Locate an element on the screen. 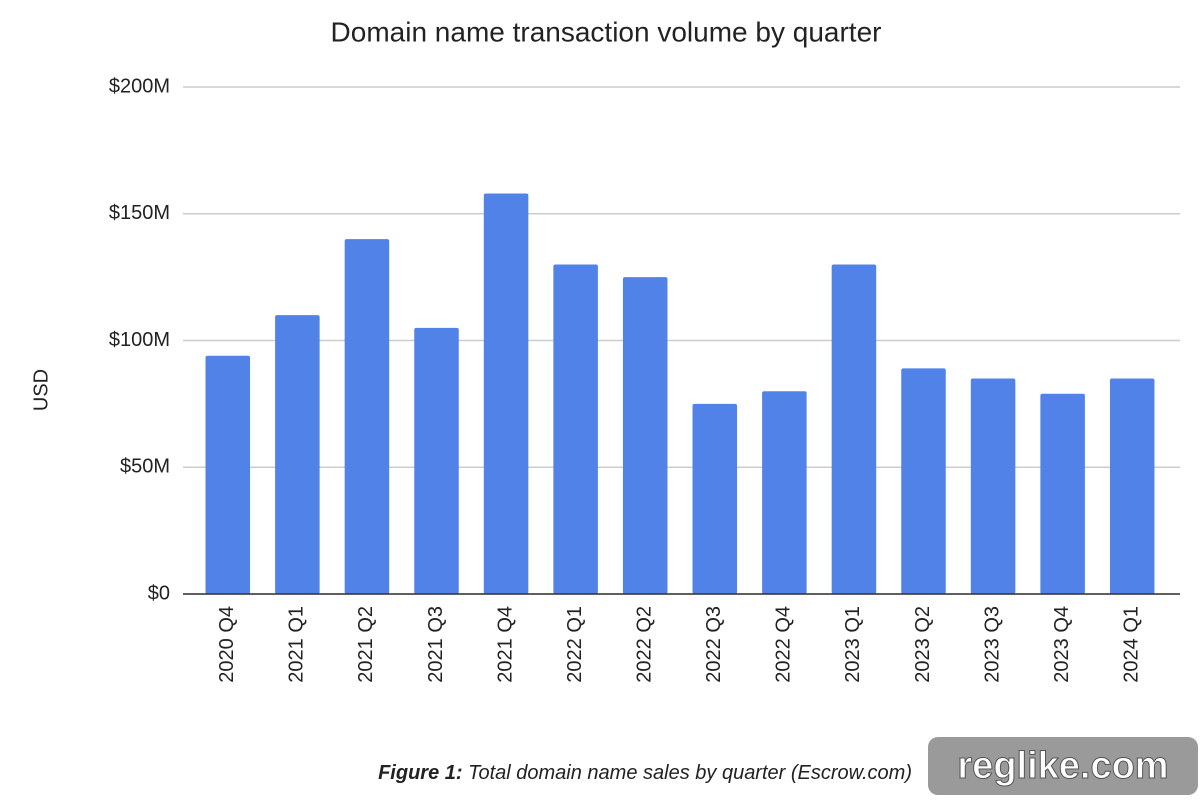  x-tick-label: 2020 Q4 is located at coordinates (227, 644).